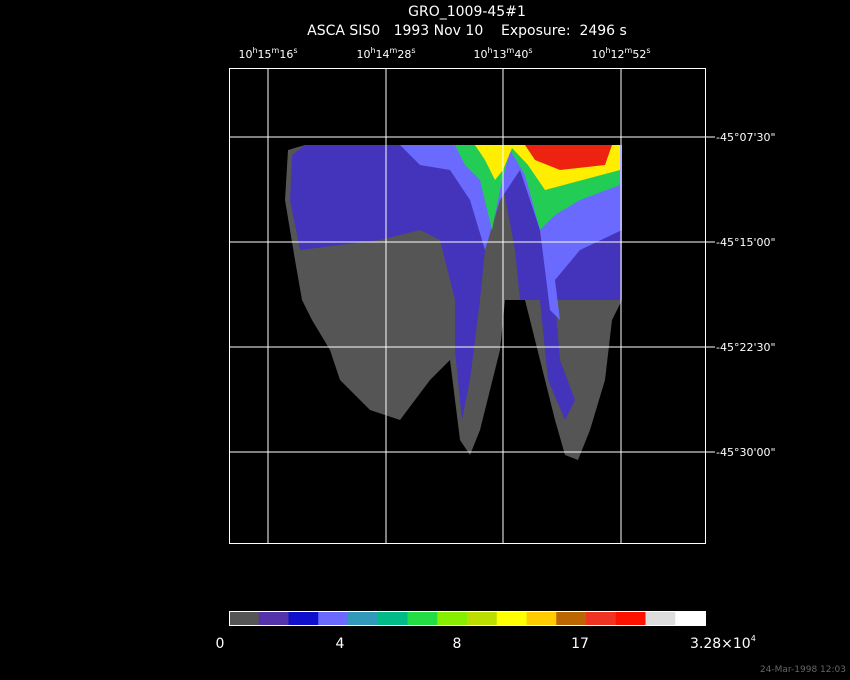 This screenshot has width=850, height=680. I want to click on dec-labels: -45°07'30" -45°15'00" -45°22'30" -45°30'00", so click(746, 295).